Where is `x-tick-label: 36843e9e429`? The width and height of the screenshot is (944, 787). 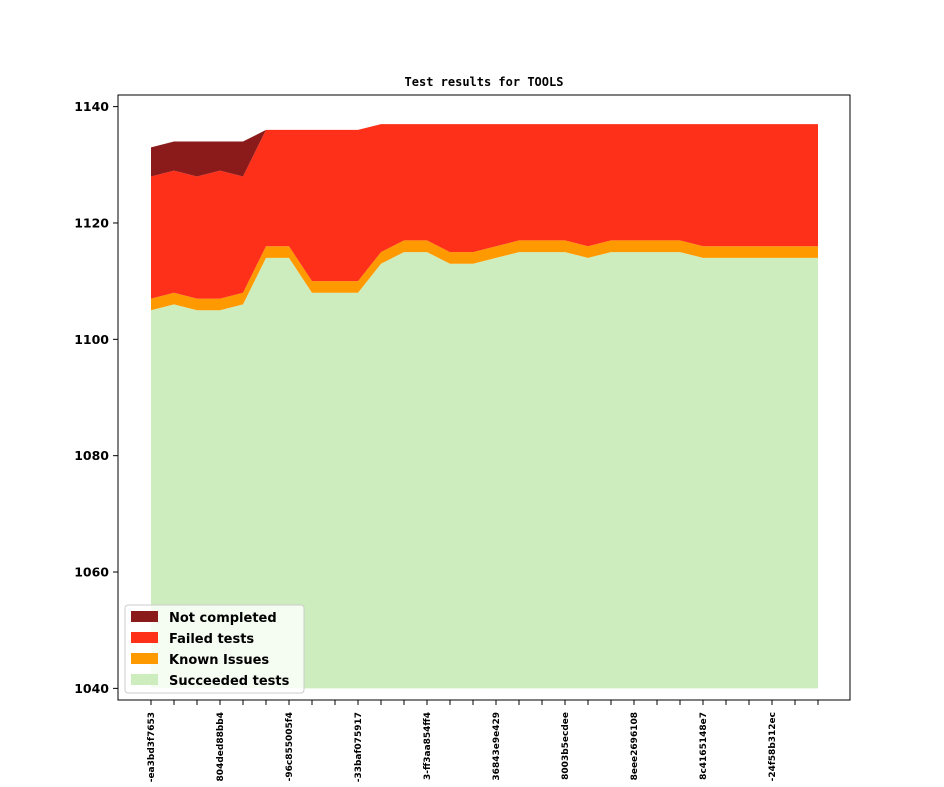 x-tick-label: 36843e9e429 is located at coordinates (497, 746).